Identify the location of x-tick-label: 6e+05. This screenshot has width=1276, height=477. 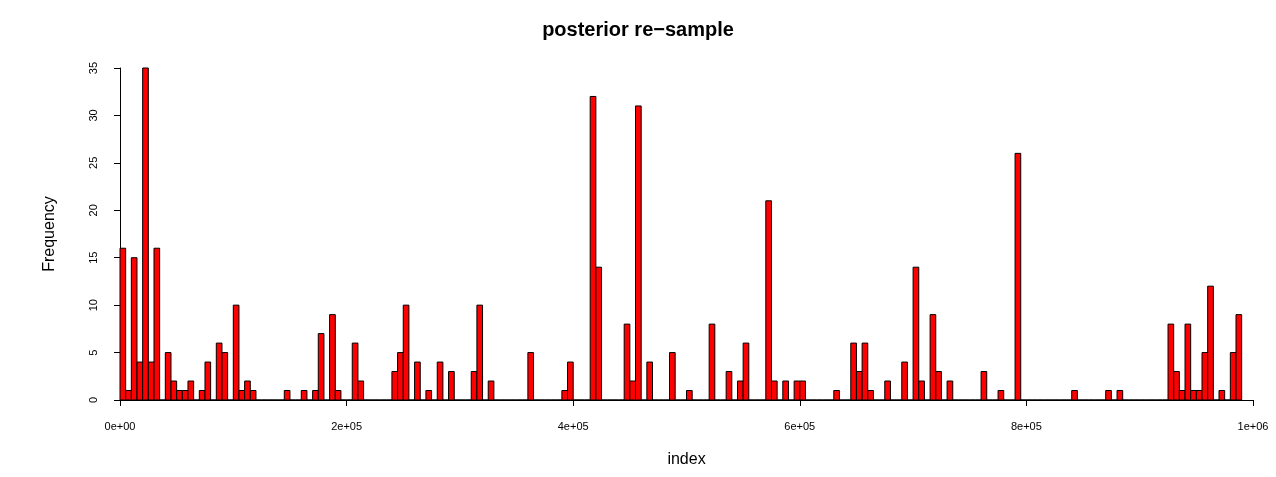
(800, 425).